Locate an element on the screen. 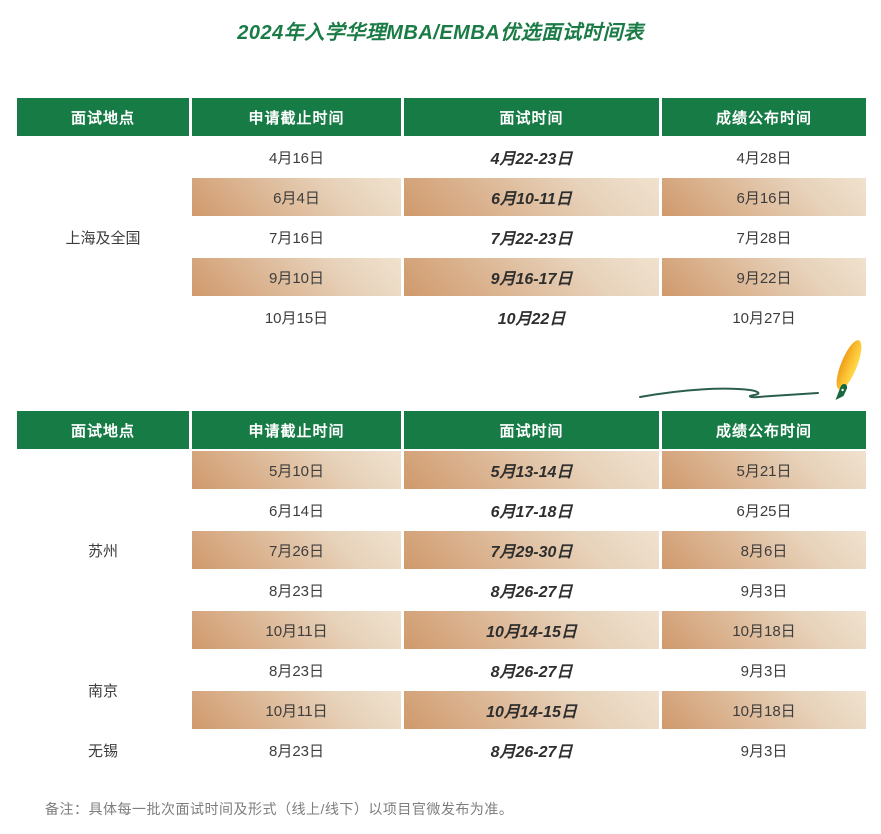 This screenshot has height=834, width=881. pen-nib is located at coordinates (841, 391).